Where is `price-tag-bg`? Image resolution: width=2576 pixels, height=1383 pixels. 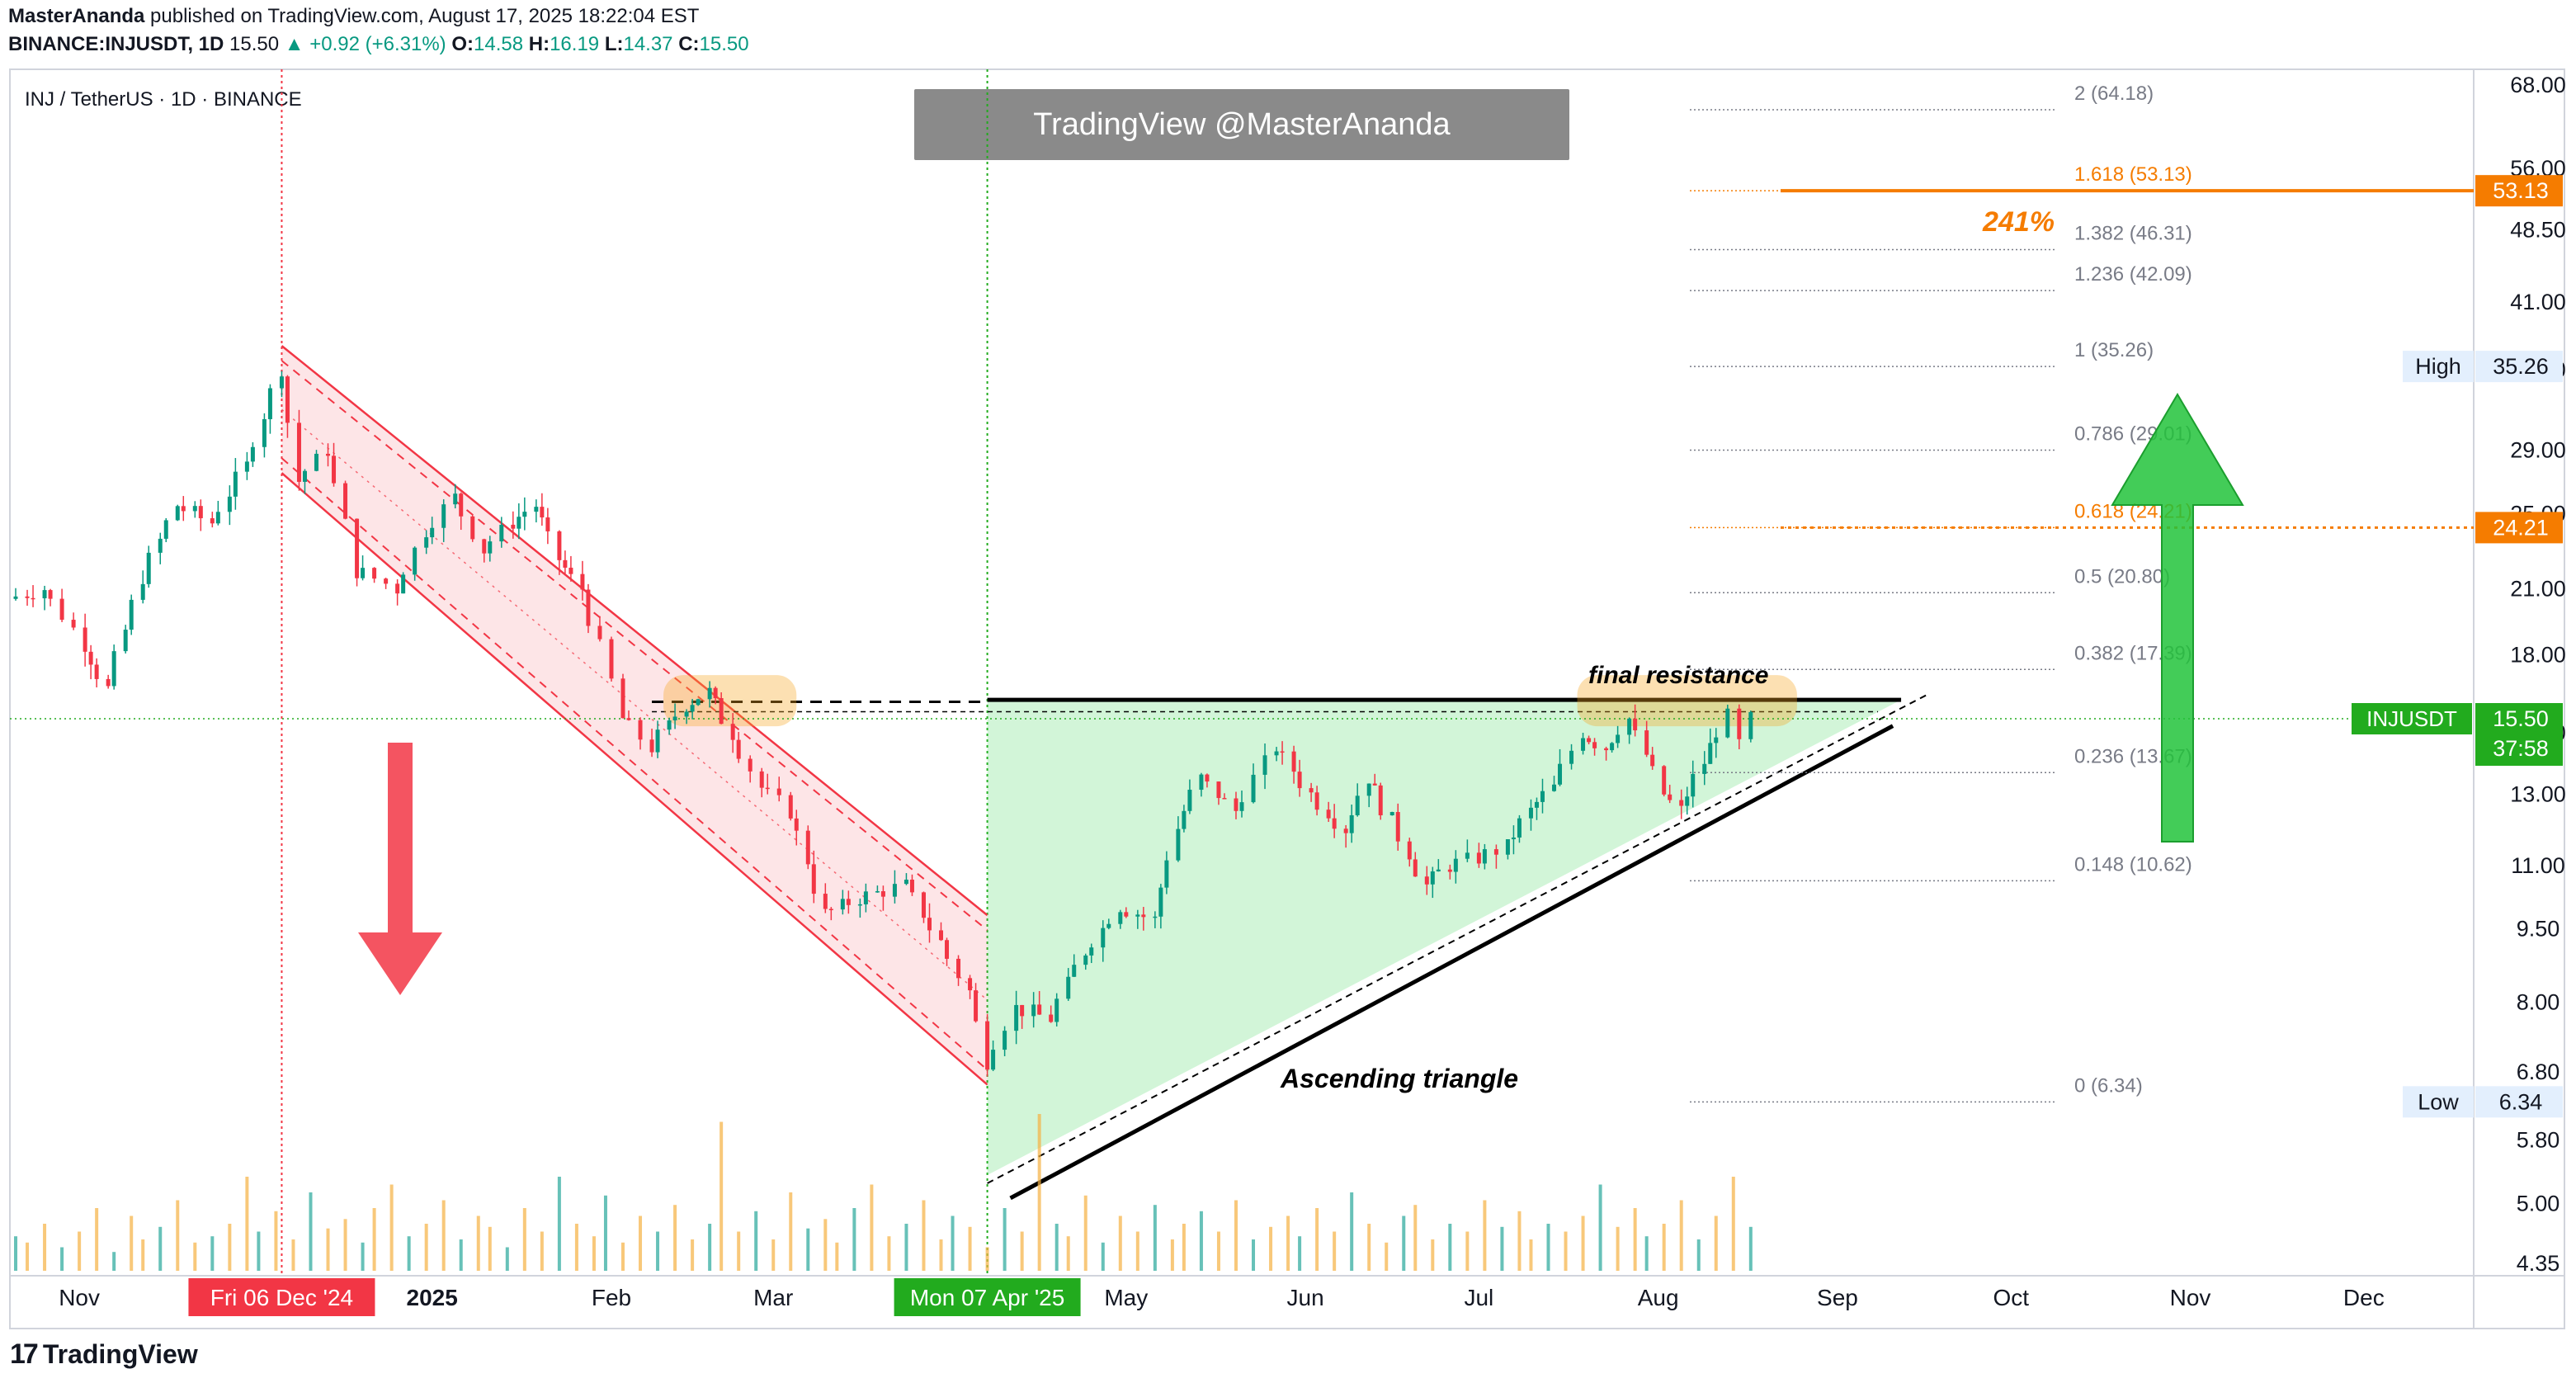
price-tag-bg is located at coordinates (2519, 191).